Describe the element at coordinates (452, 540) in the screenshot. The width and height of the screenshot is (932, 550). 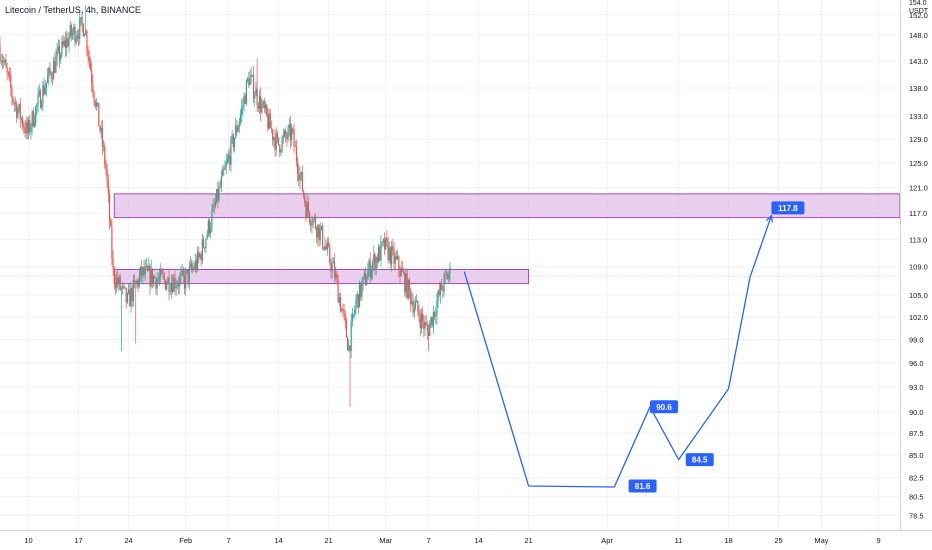
I see `time-axis: 10 17 24 Feb 7 14 21 Mar 7 14 21 Apr 11 18 25 May 9` at that location.